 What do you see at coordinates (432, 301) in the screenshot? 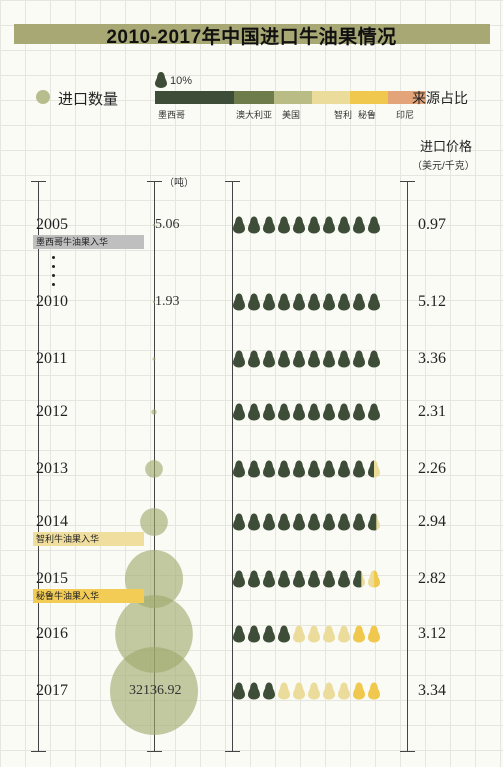
I see `price-label: 5.12` at bounding box center [432, 301].